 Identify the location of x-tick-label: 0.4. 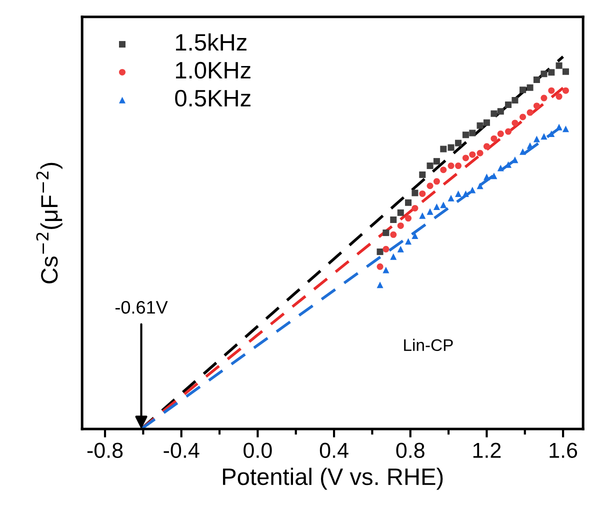
(334, 450).